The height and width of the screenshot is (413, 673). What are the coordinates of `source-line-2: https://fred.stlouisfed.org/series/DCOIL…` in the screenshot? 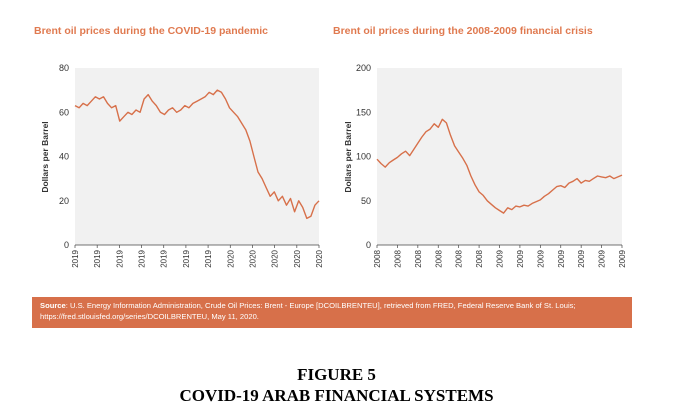 It's located at (149, 316).